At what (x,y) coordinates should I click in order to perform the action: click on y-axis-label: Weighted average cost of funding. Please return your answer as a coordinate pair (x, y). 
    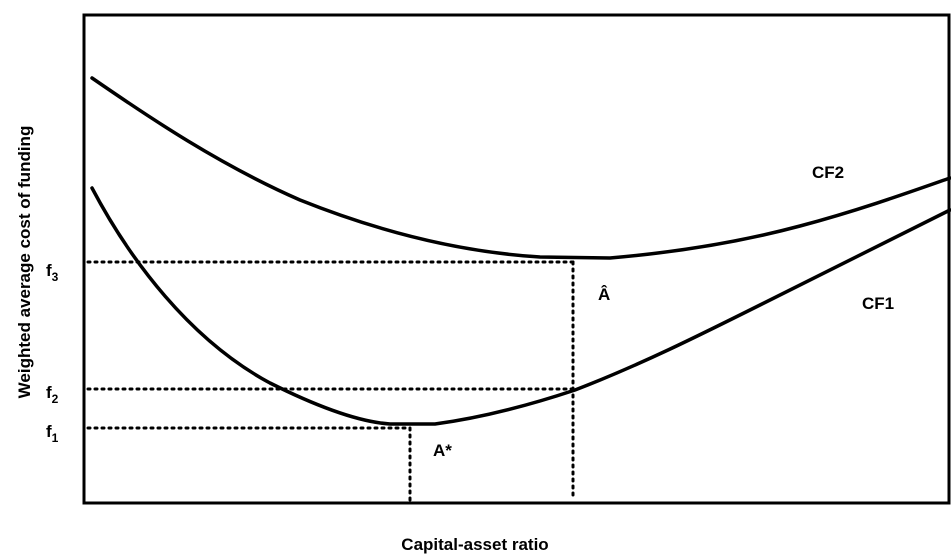
    Looking at the image, I should click on (24, 262).